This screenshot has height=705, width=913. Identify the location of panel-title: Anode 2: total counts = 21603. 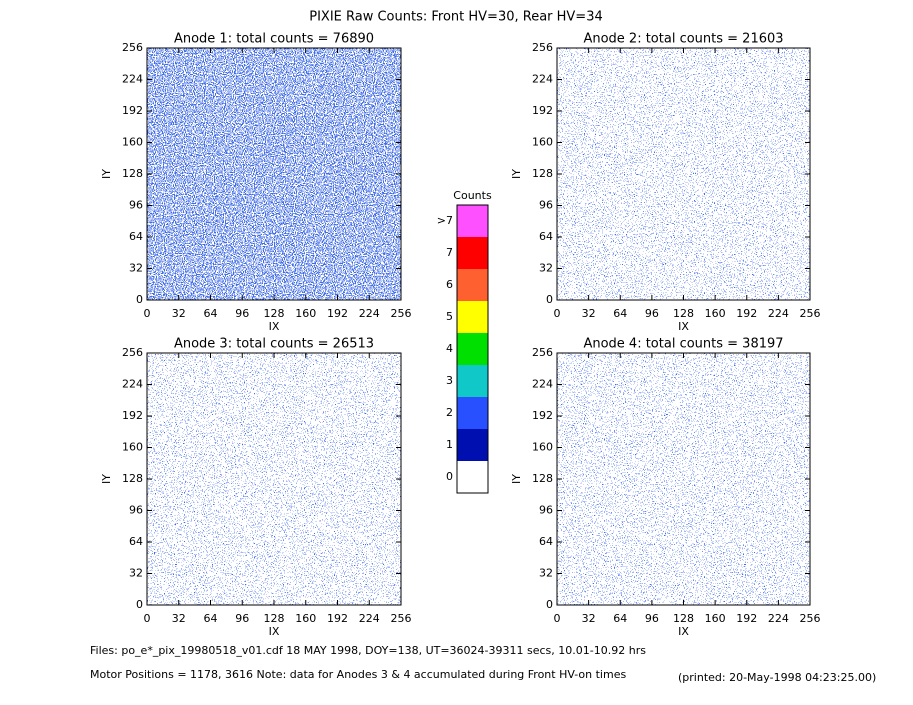
(683, 39).